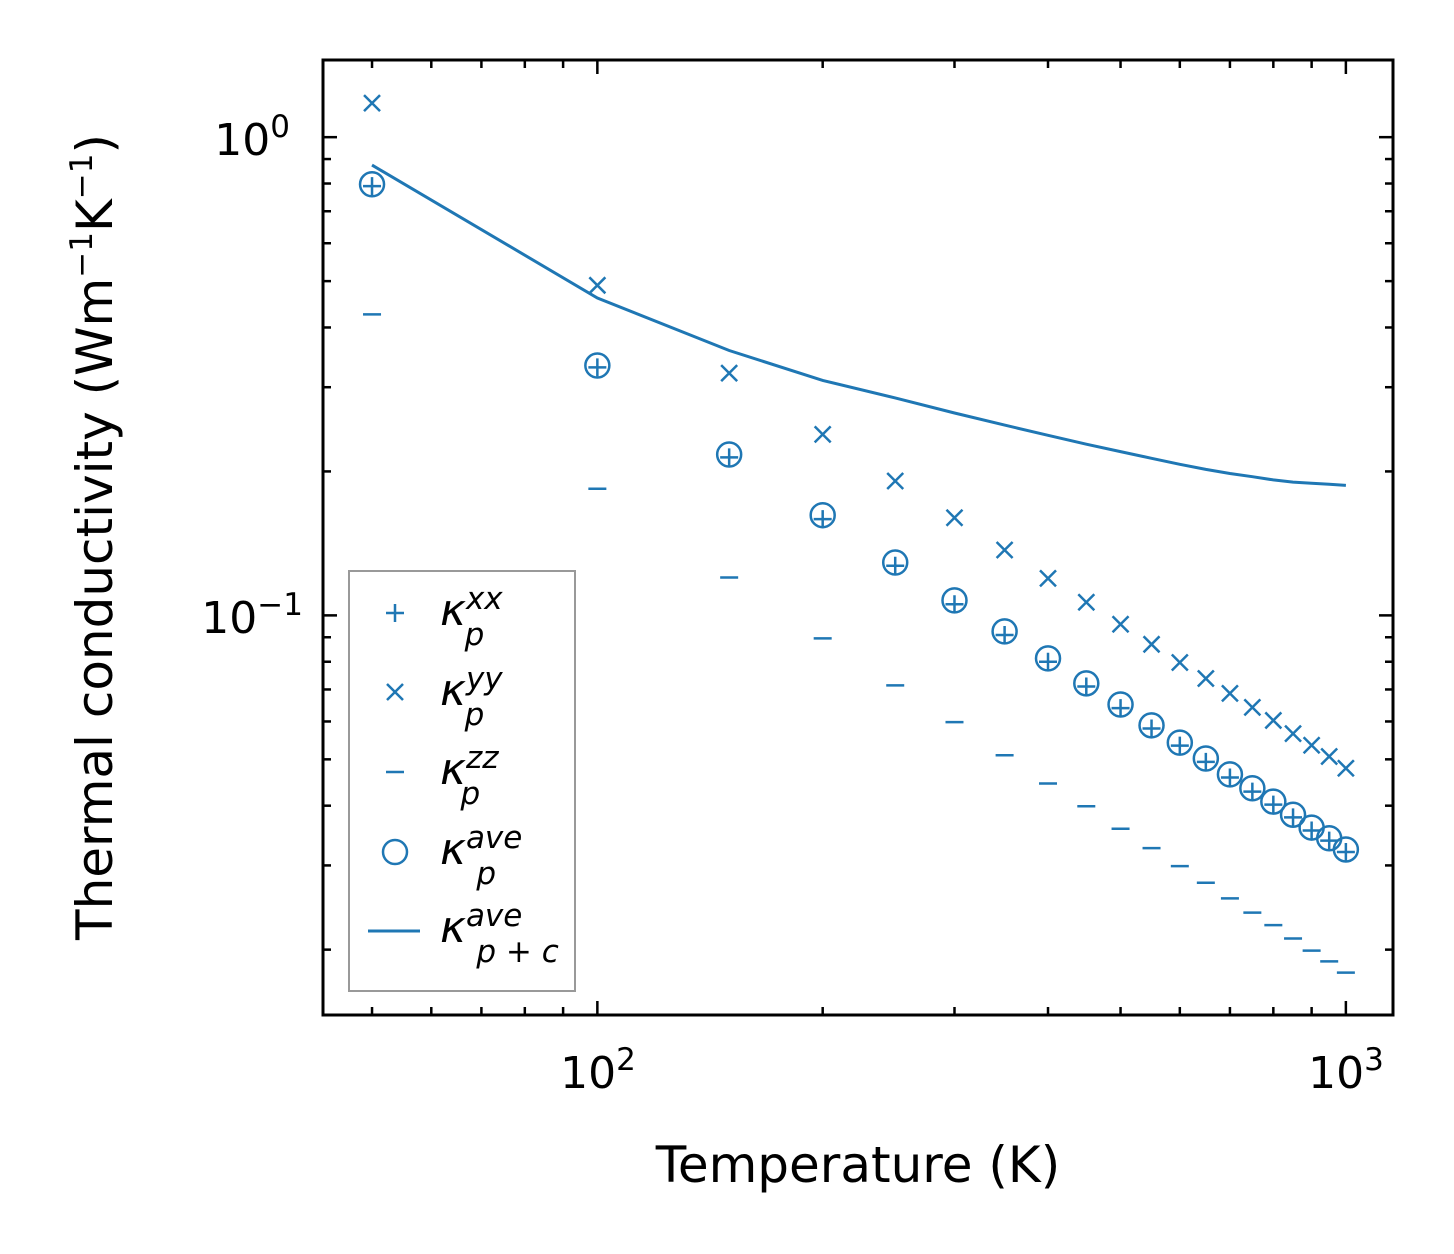 The image size is (1454, 1254). What do you see at coordinates (471, 697) in the screenshot?
I see `legend-label-yy: κyy p` at bounding box center [471, 697].